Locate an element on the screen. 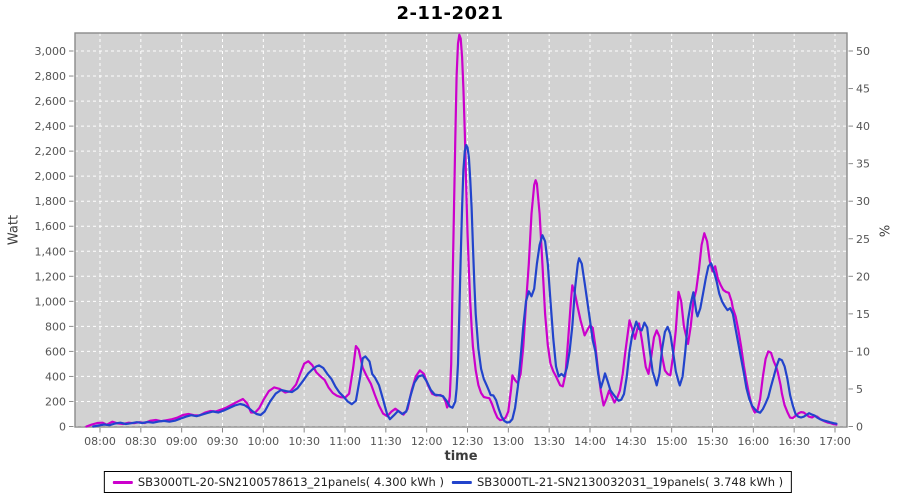  legend-line-magenta-icon is located at coordinates (122, 482).